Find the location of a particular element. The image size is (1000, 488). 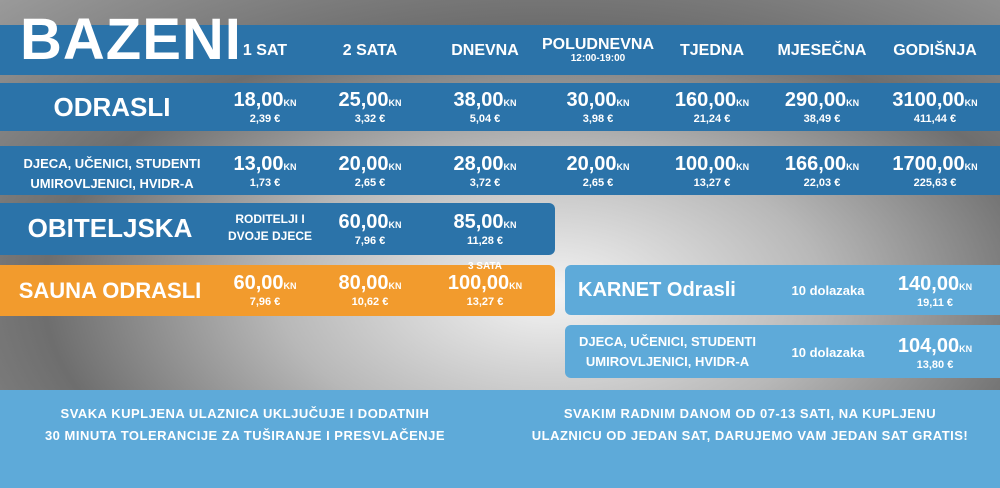

price-eur: 3,72 € is located at coordinates (485, 183).